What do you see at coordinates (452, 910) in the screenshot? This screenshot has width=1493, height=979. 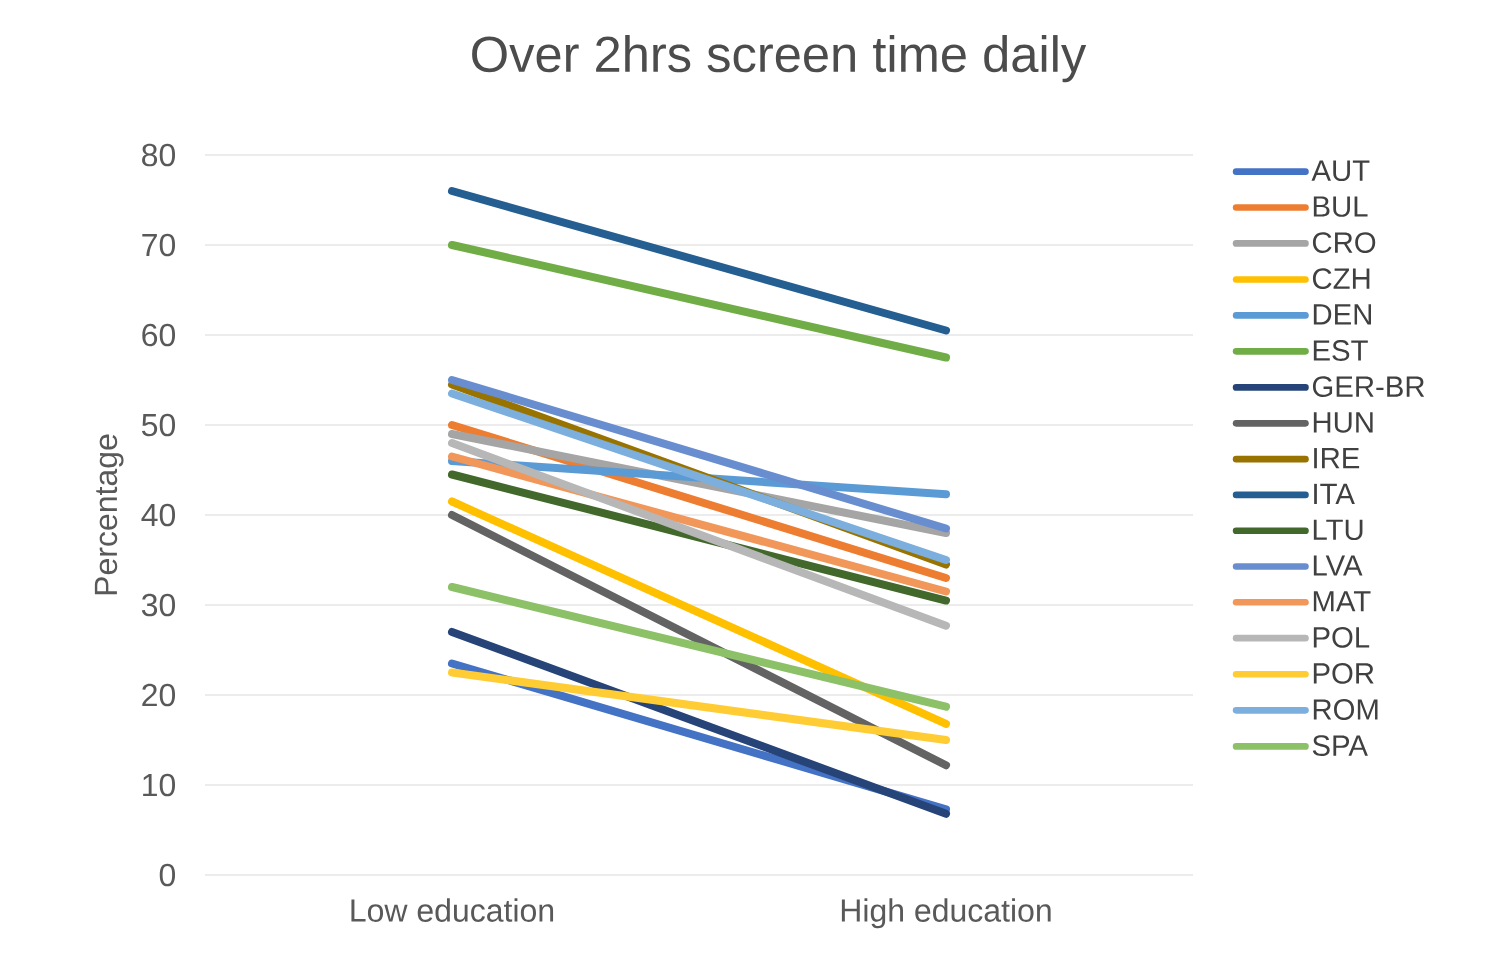 I see `x-tick-label: Low education` at bounding box center [452, 910].